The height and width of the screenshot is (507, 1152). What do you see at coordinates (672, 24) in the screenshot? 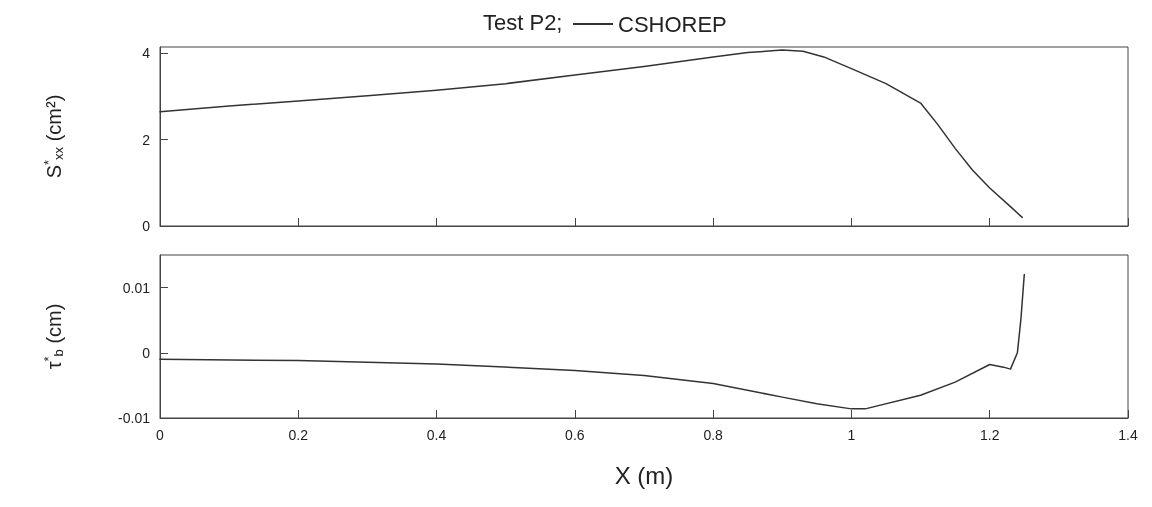
I see `legend-label: CSHOREP` at bounding box center [672, 24].